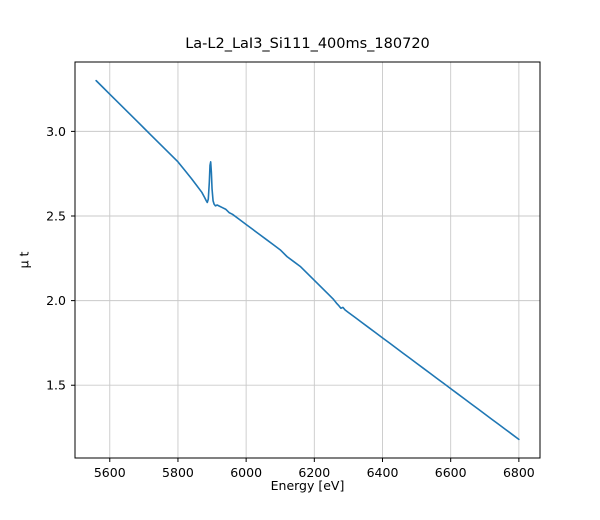 The height and width of the screenshot is (520, 600). What do you see at coordinates (314, 472) in the screenshot?
I see `x-tick-label: 6200` at bounding box center [314, 472].